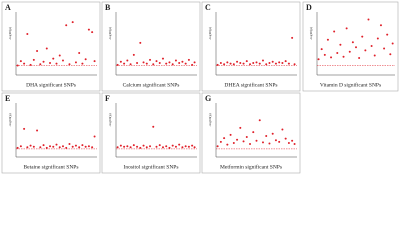 This screenshot has width=400, height=240. I want to click on x-axis-label: DHA significant SNPs, so click(51, 84).